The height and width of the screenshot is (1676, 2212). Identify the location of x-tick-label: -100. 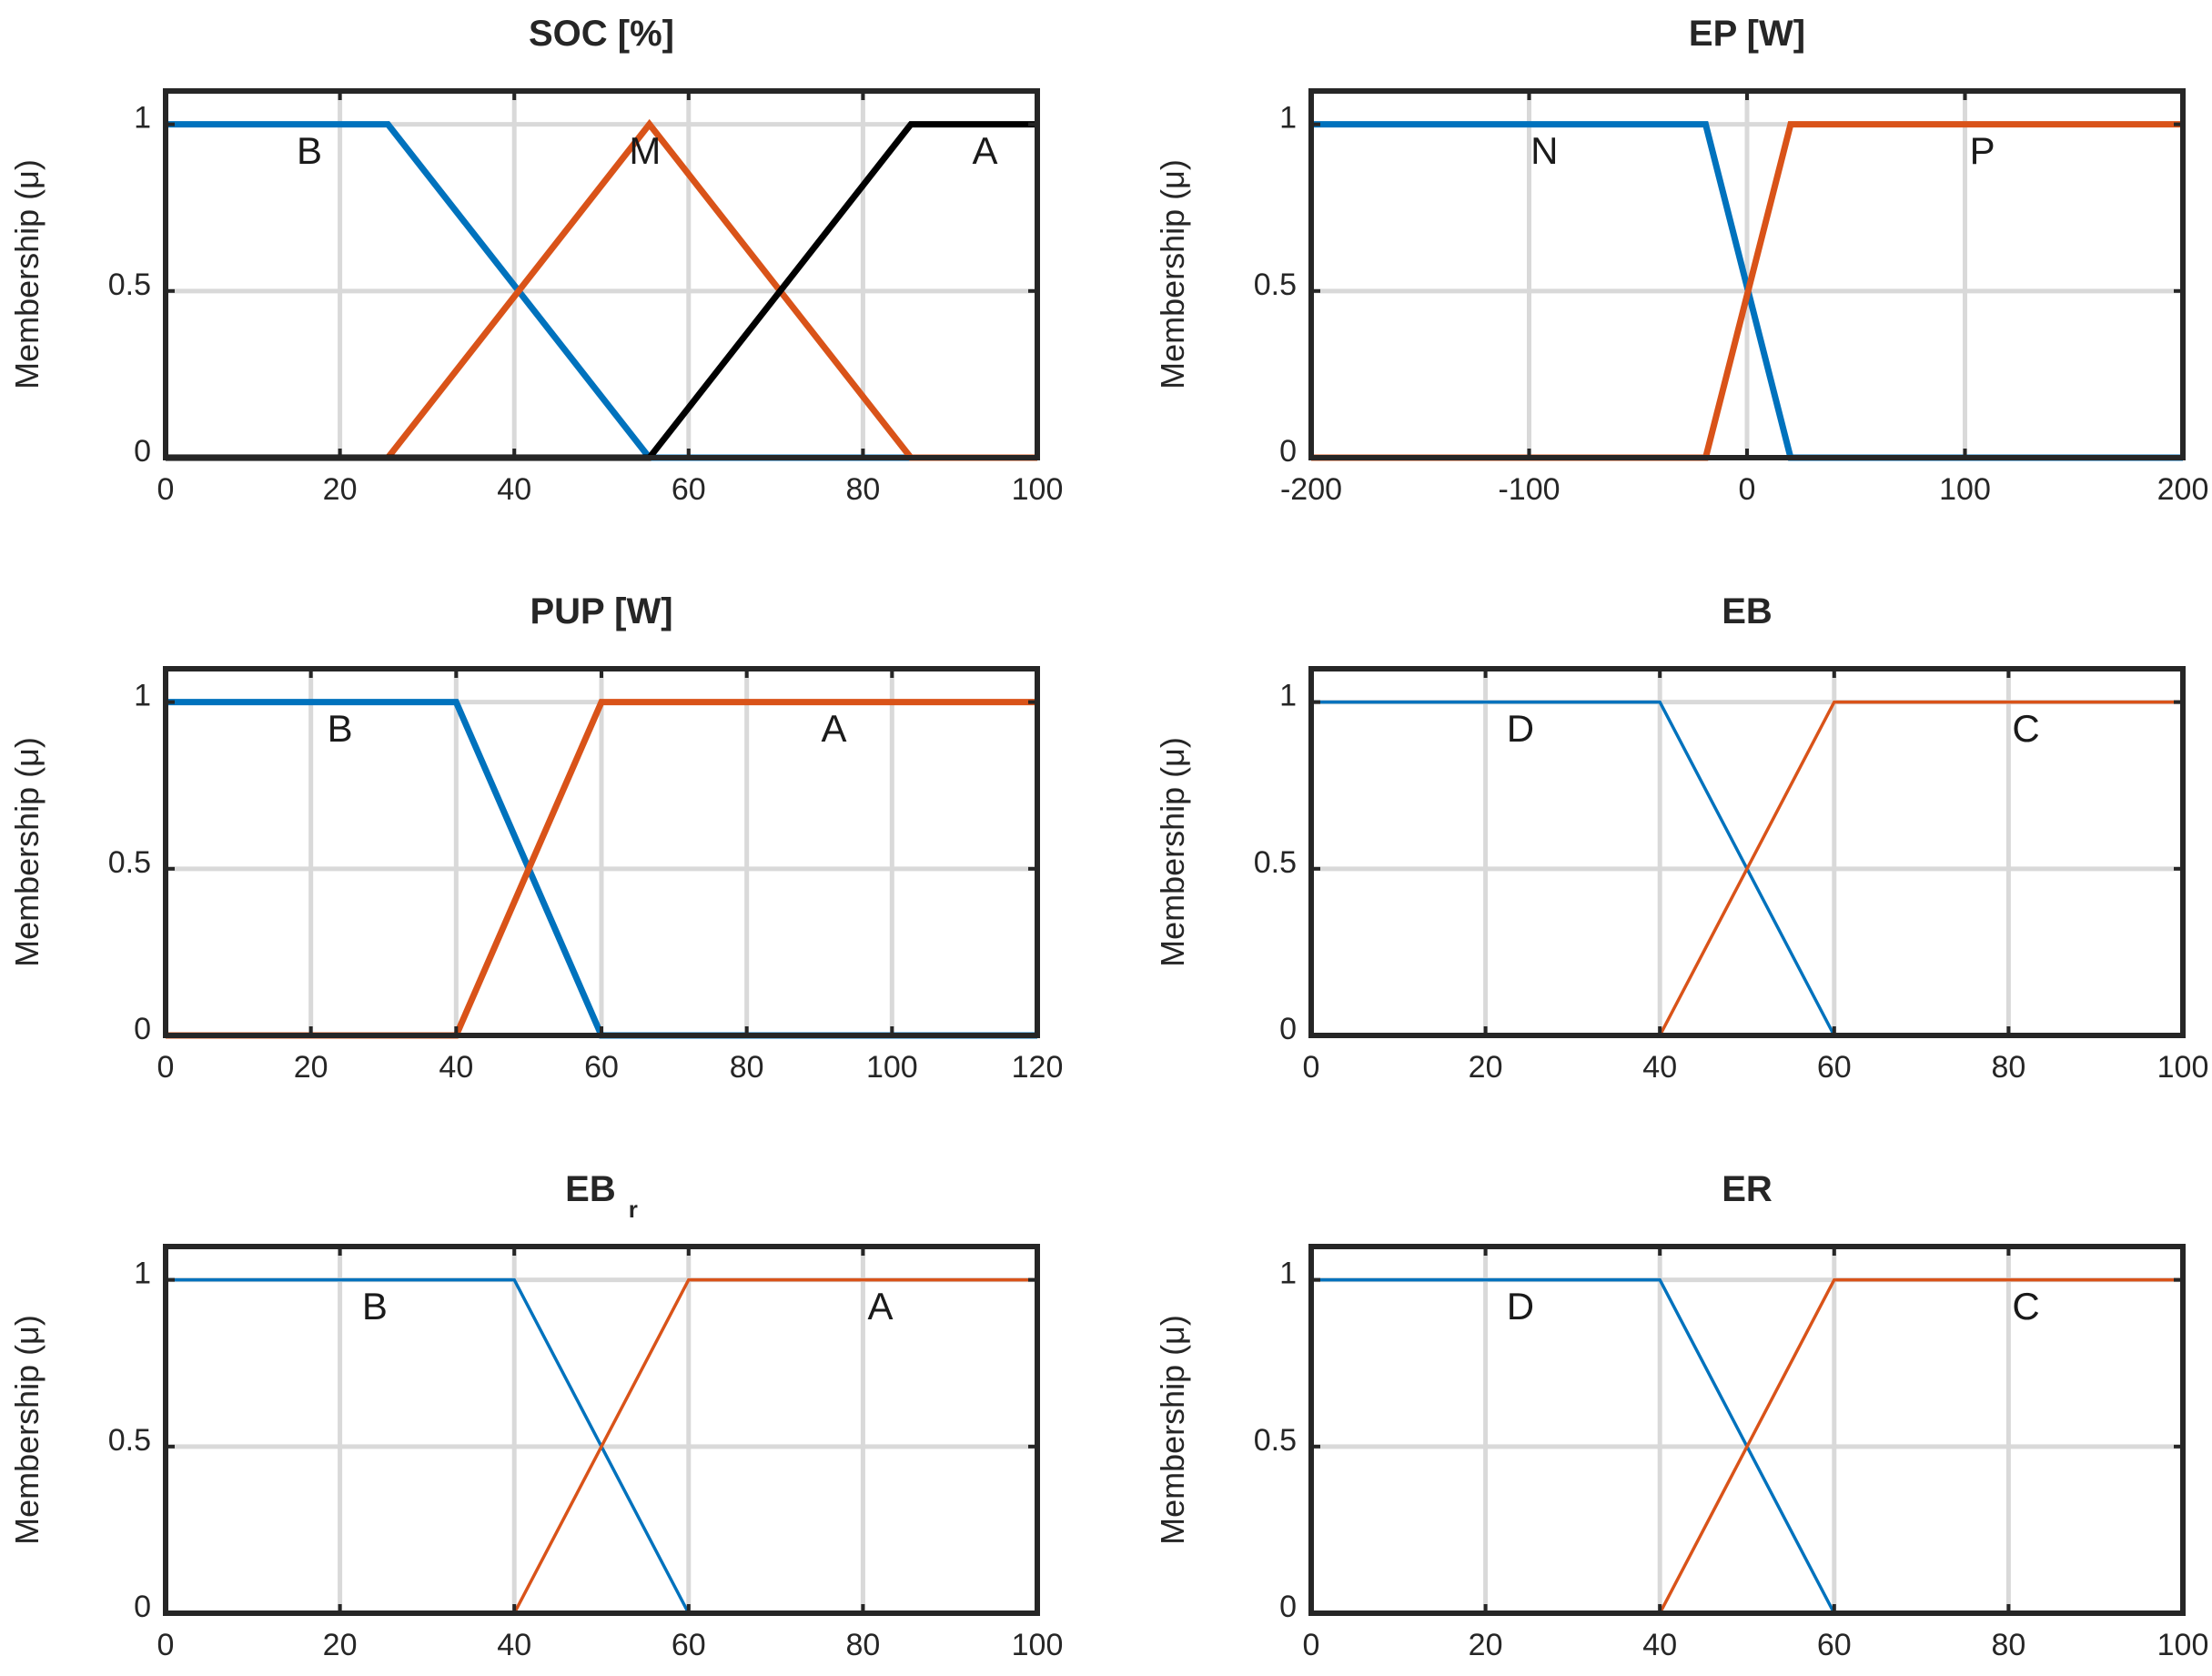
(1529, 489).